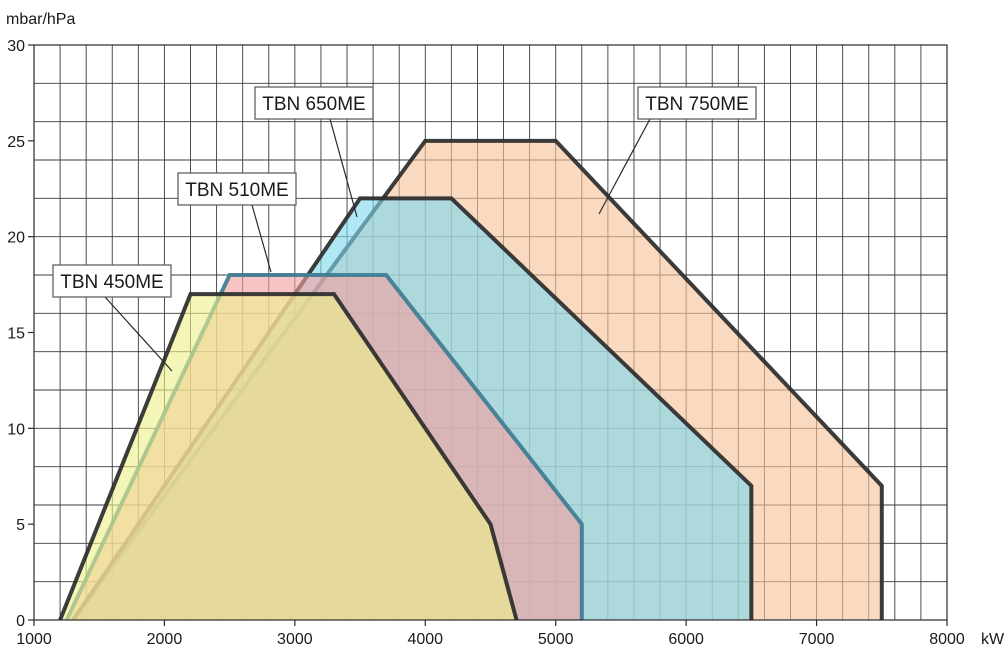 Image resolution: width=1005 pixels, height=651 pixels. What do you see at coordinates (425, 639) in the screenshot?
I see `x-tick-label: 4000` at bounding box center [425, 639].